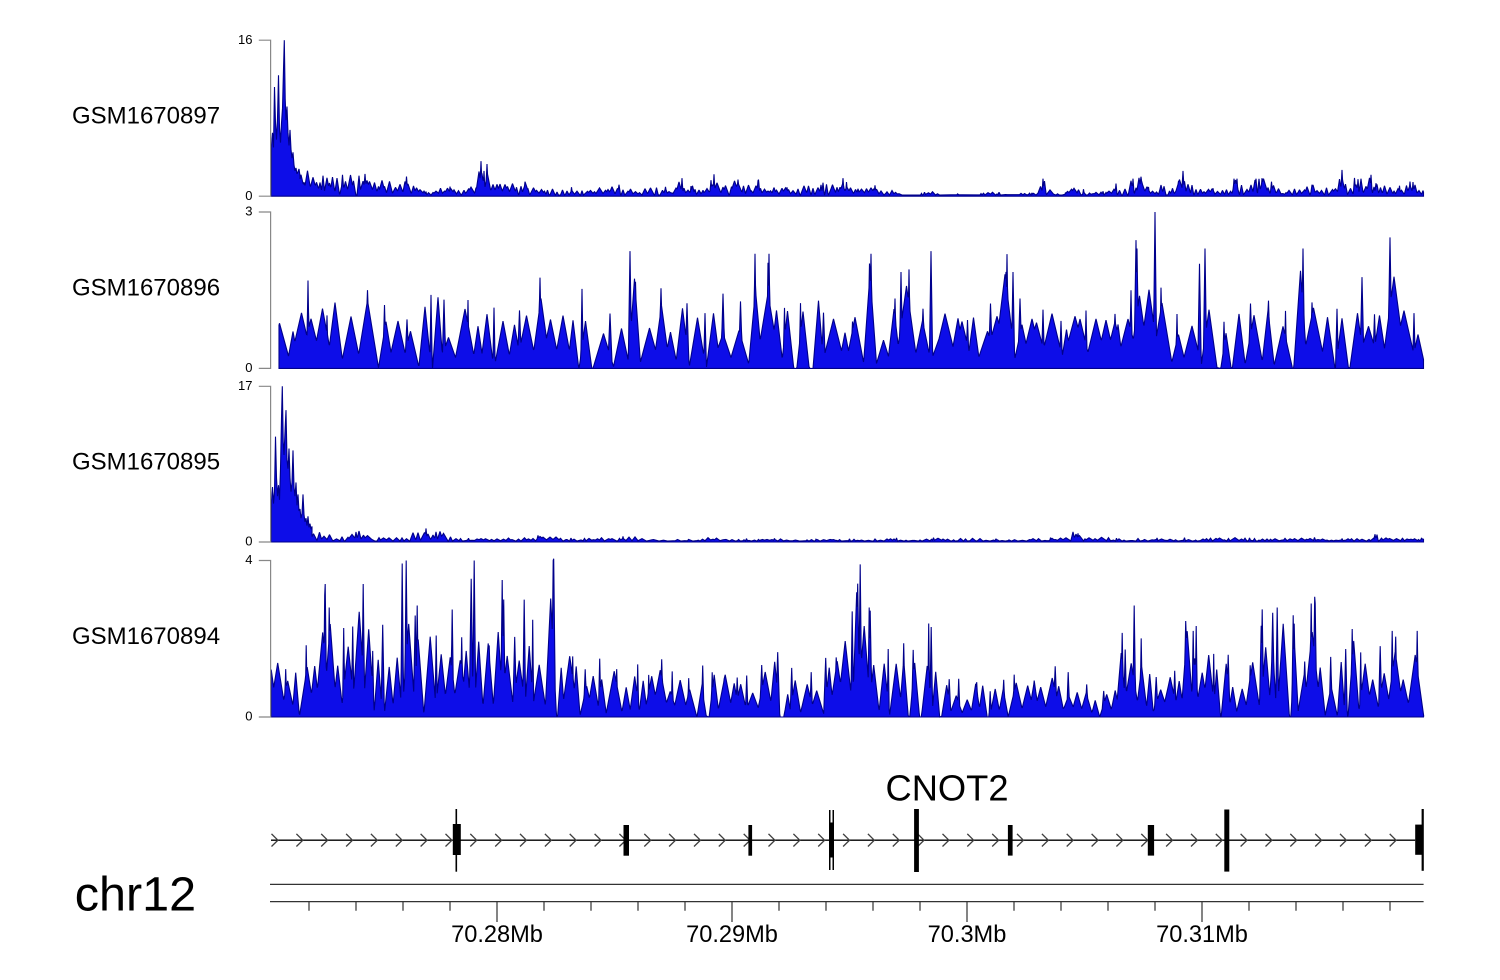 This screenshot has width=1500, height=980. What do you see at coordinates (245, 39) in the screenshot?
I see `svg-text: 16` at bounding box center [245, 39].